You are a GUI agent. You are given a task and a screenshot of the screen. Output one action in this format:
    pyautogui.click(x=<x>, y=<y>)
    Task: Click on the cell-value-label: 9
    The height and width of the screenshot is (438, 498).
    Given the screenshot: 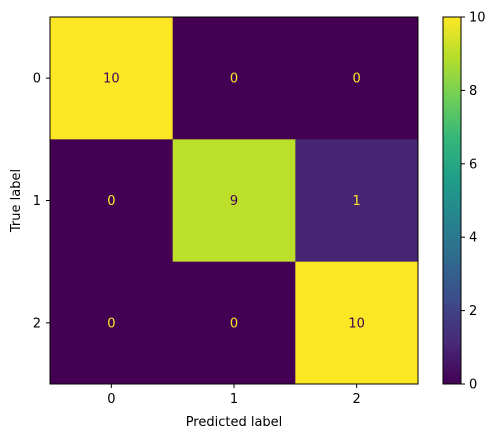 What is the action you would take?
    pyautogui.click(x=234, y=201)
    